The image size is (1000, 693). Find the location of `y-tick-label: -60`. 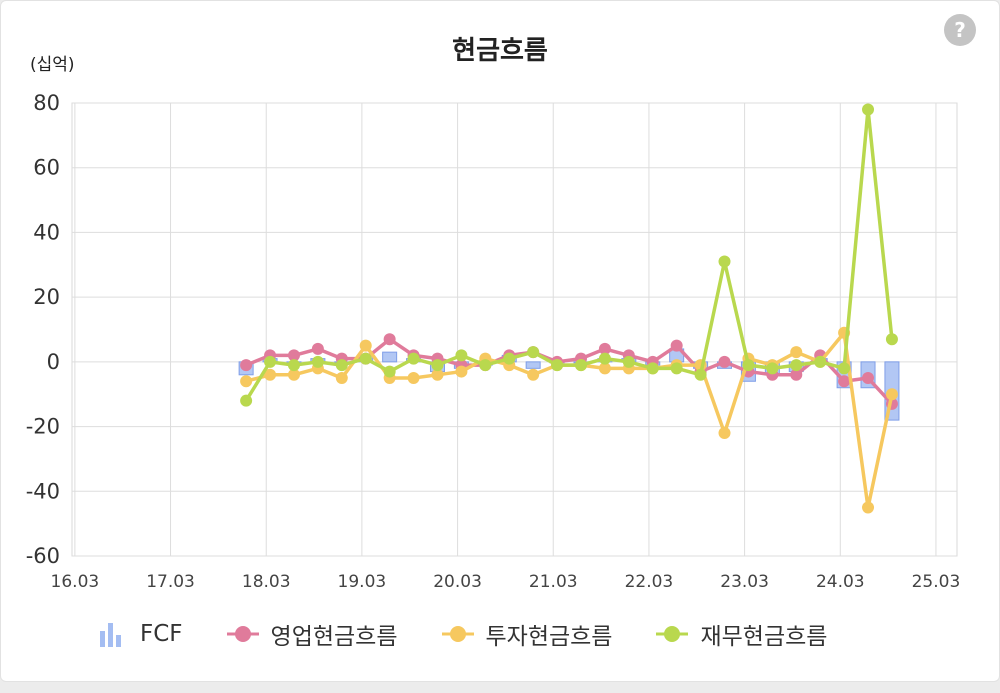

y-tick-label: -60 is located at coordinates (43, 556).